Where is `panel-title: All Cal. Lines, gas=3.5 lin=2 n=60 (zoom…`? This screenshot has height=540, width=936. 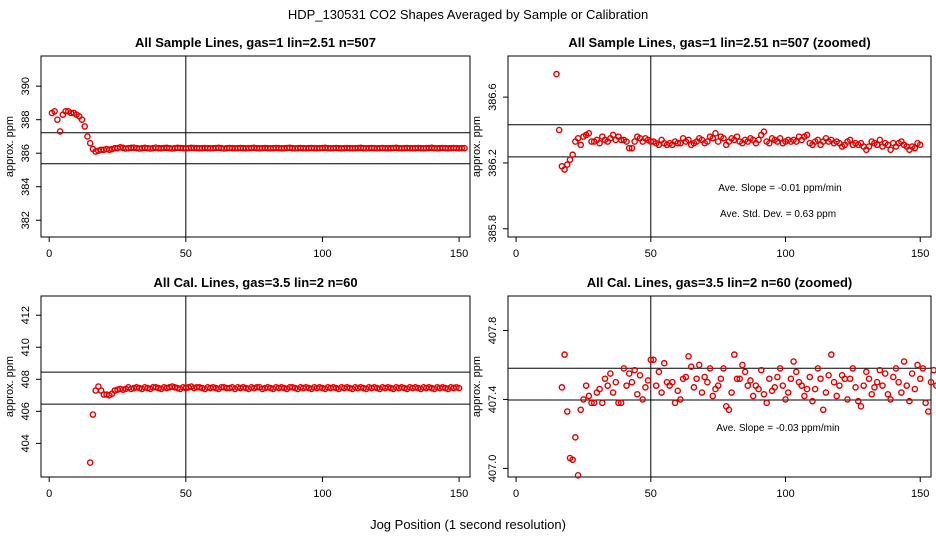 panel-title: All Cal. Lines, gas=3.5 lin=2 n=60 (zoom… is located at coordinates (720, 282).